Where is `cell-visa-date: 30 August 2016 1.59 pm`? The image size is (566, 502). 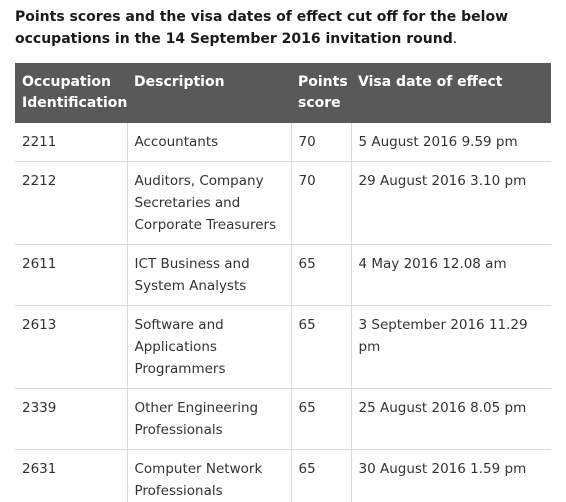 cell-visa-date: 30 August 2016 1.59 pm is located at coordinates (450, 475).